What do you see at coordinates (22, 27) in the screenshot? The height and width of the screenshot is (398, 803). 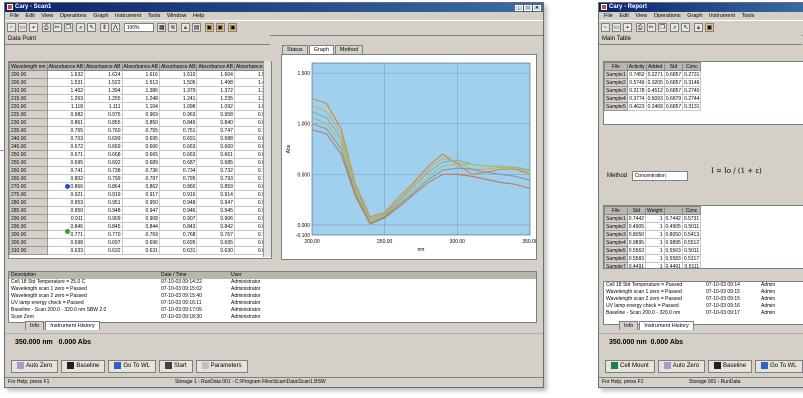 I see `open-icon: ▭` at bounding box center [22, 27].